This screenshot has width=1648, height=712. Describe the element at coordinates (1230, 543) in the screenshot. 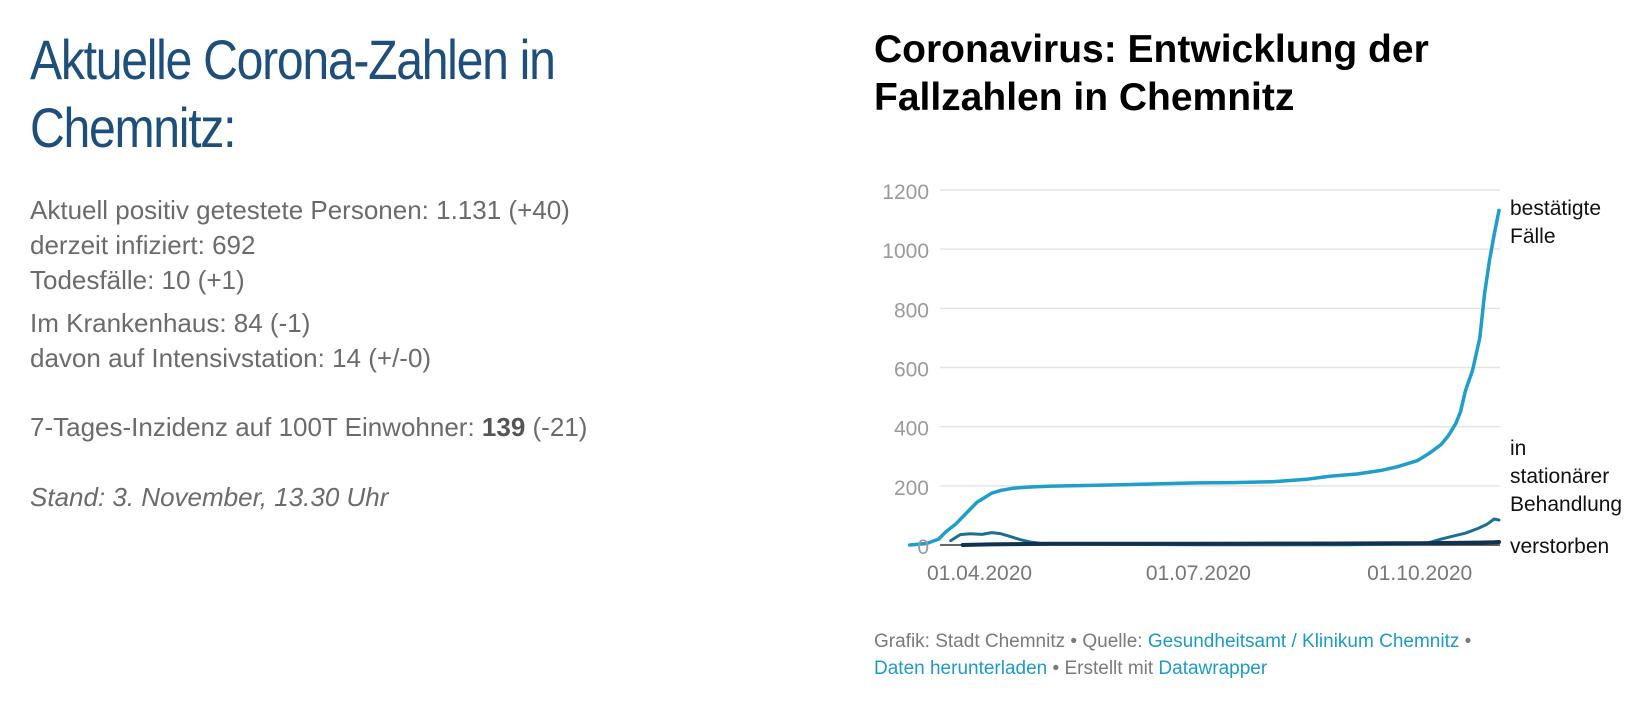

I see `series-line-deaths` at that location.